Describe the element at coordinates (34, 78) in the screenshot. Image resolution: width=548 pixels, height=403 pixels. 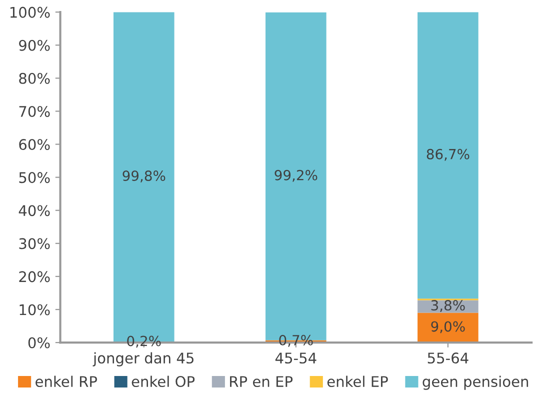
I see `y-tick-label: 80%` at that location.